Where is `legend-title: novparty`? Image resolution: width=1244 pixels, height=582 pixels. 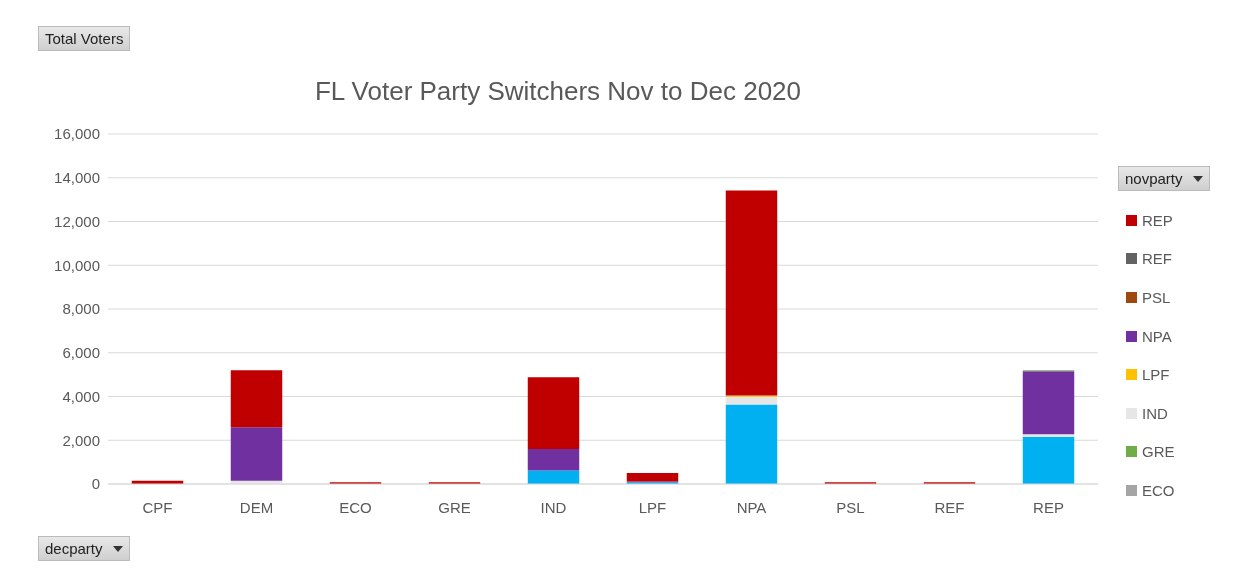
legend-title: novparty is located at coordinates (1154, 178).